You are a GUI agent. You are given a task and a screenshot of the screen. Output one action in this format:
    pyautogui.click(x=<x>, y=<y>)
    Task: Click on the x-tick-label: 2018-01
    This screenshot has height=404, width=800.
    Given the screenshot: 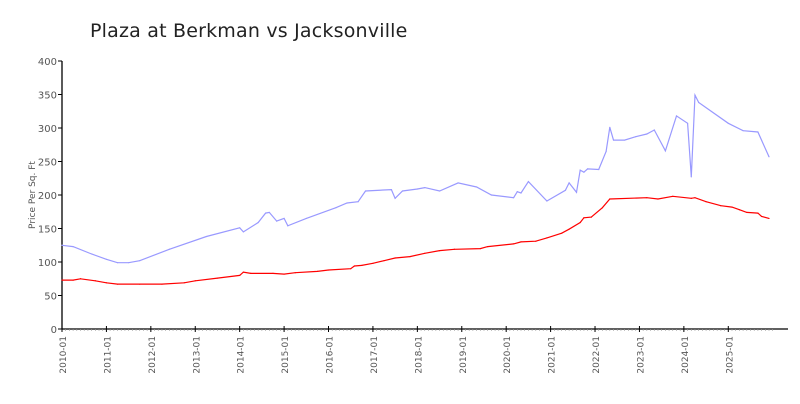 What is the action you would take?
    pyautogui.click(x=419, y=355)
    